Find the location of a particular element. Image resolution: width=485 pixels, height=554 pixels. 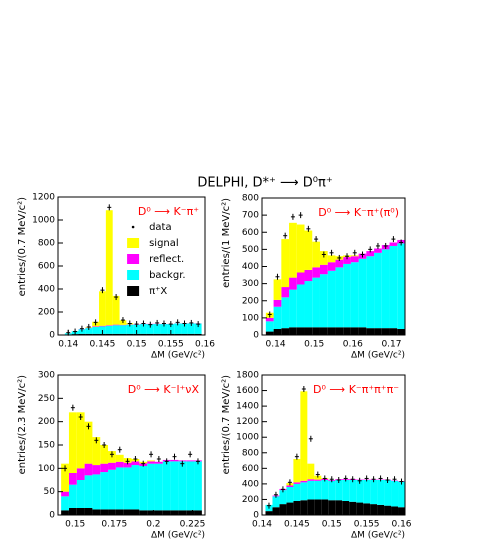

x-tick-label: 0.225 is located at coordinates (193, 525).